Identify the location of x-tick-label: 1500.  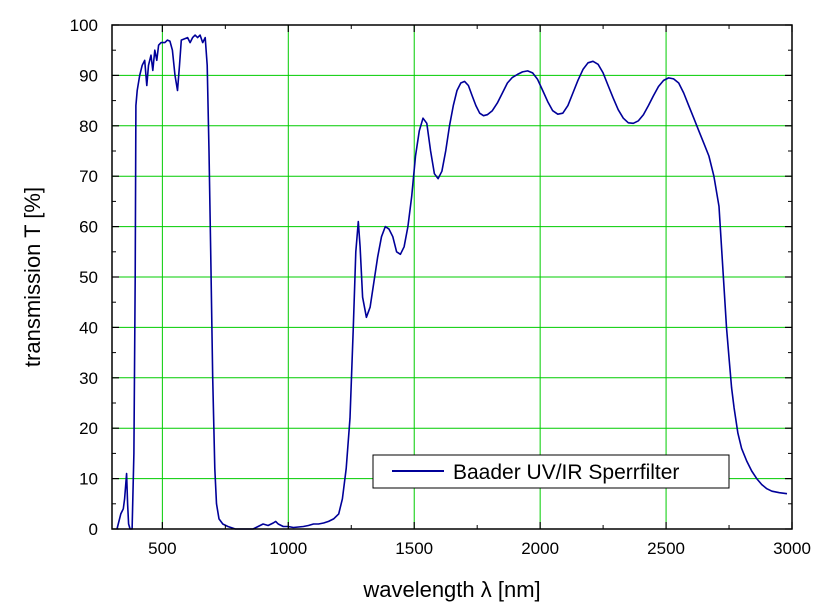
(414, 548).